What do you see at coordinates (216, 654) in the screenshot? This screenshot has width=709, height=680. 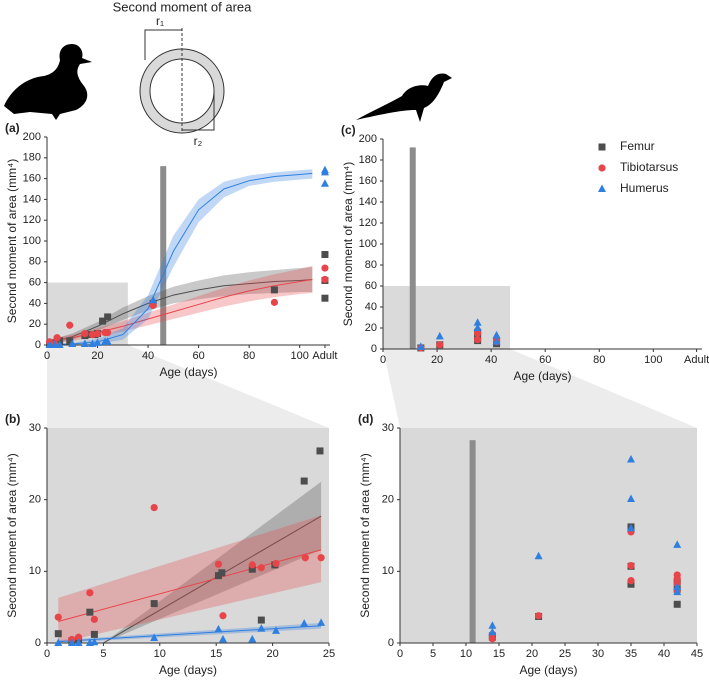 I see `x-tick-label: 15` at bounding box center [216, 654].